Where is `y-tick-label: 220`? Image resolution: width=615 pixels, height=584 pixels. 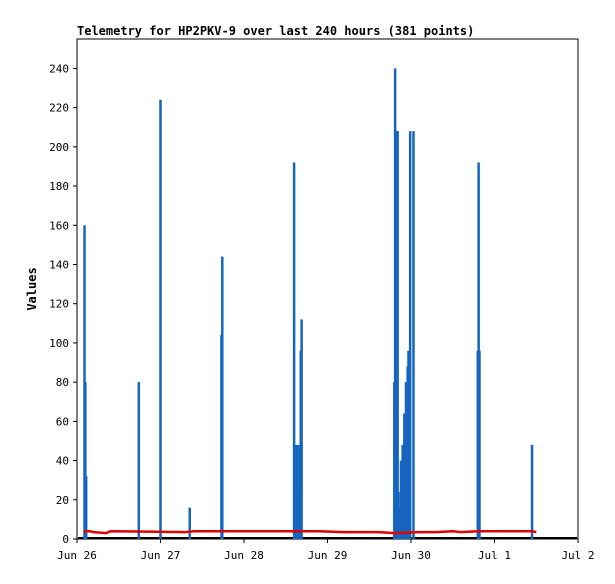
y-tick-label: 220 is located at coordinates (59, 108).